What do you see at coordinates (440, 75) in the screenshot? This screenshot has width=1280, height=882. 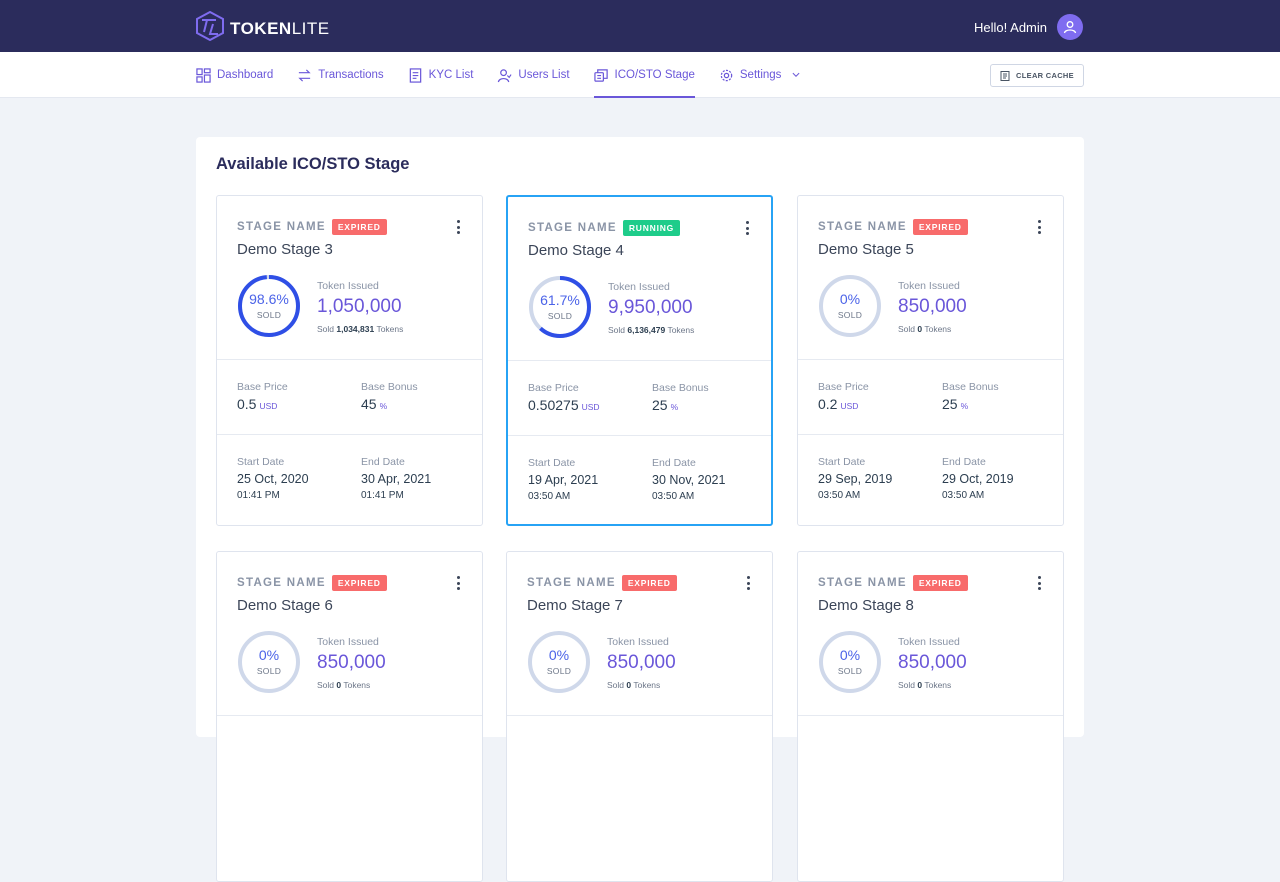 I see `nav-kyc-list: KYC List` at bounding box center [440, 75].